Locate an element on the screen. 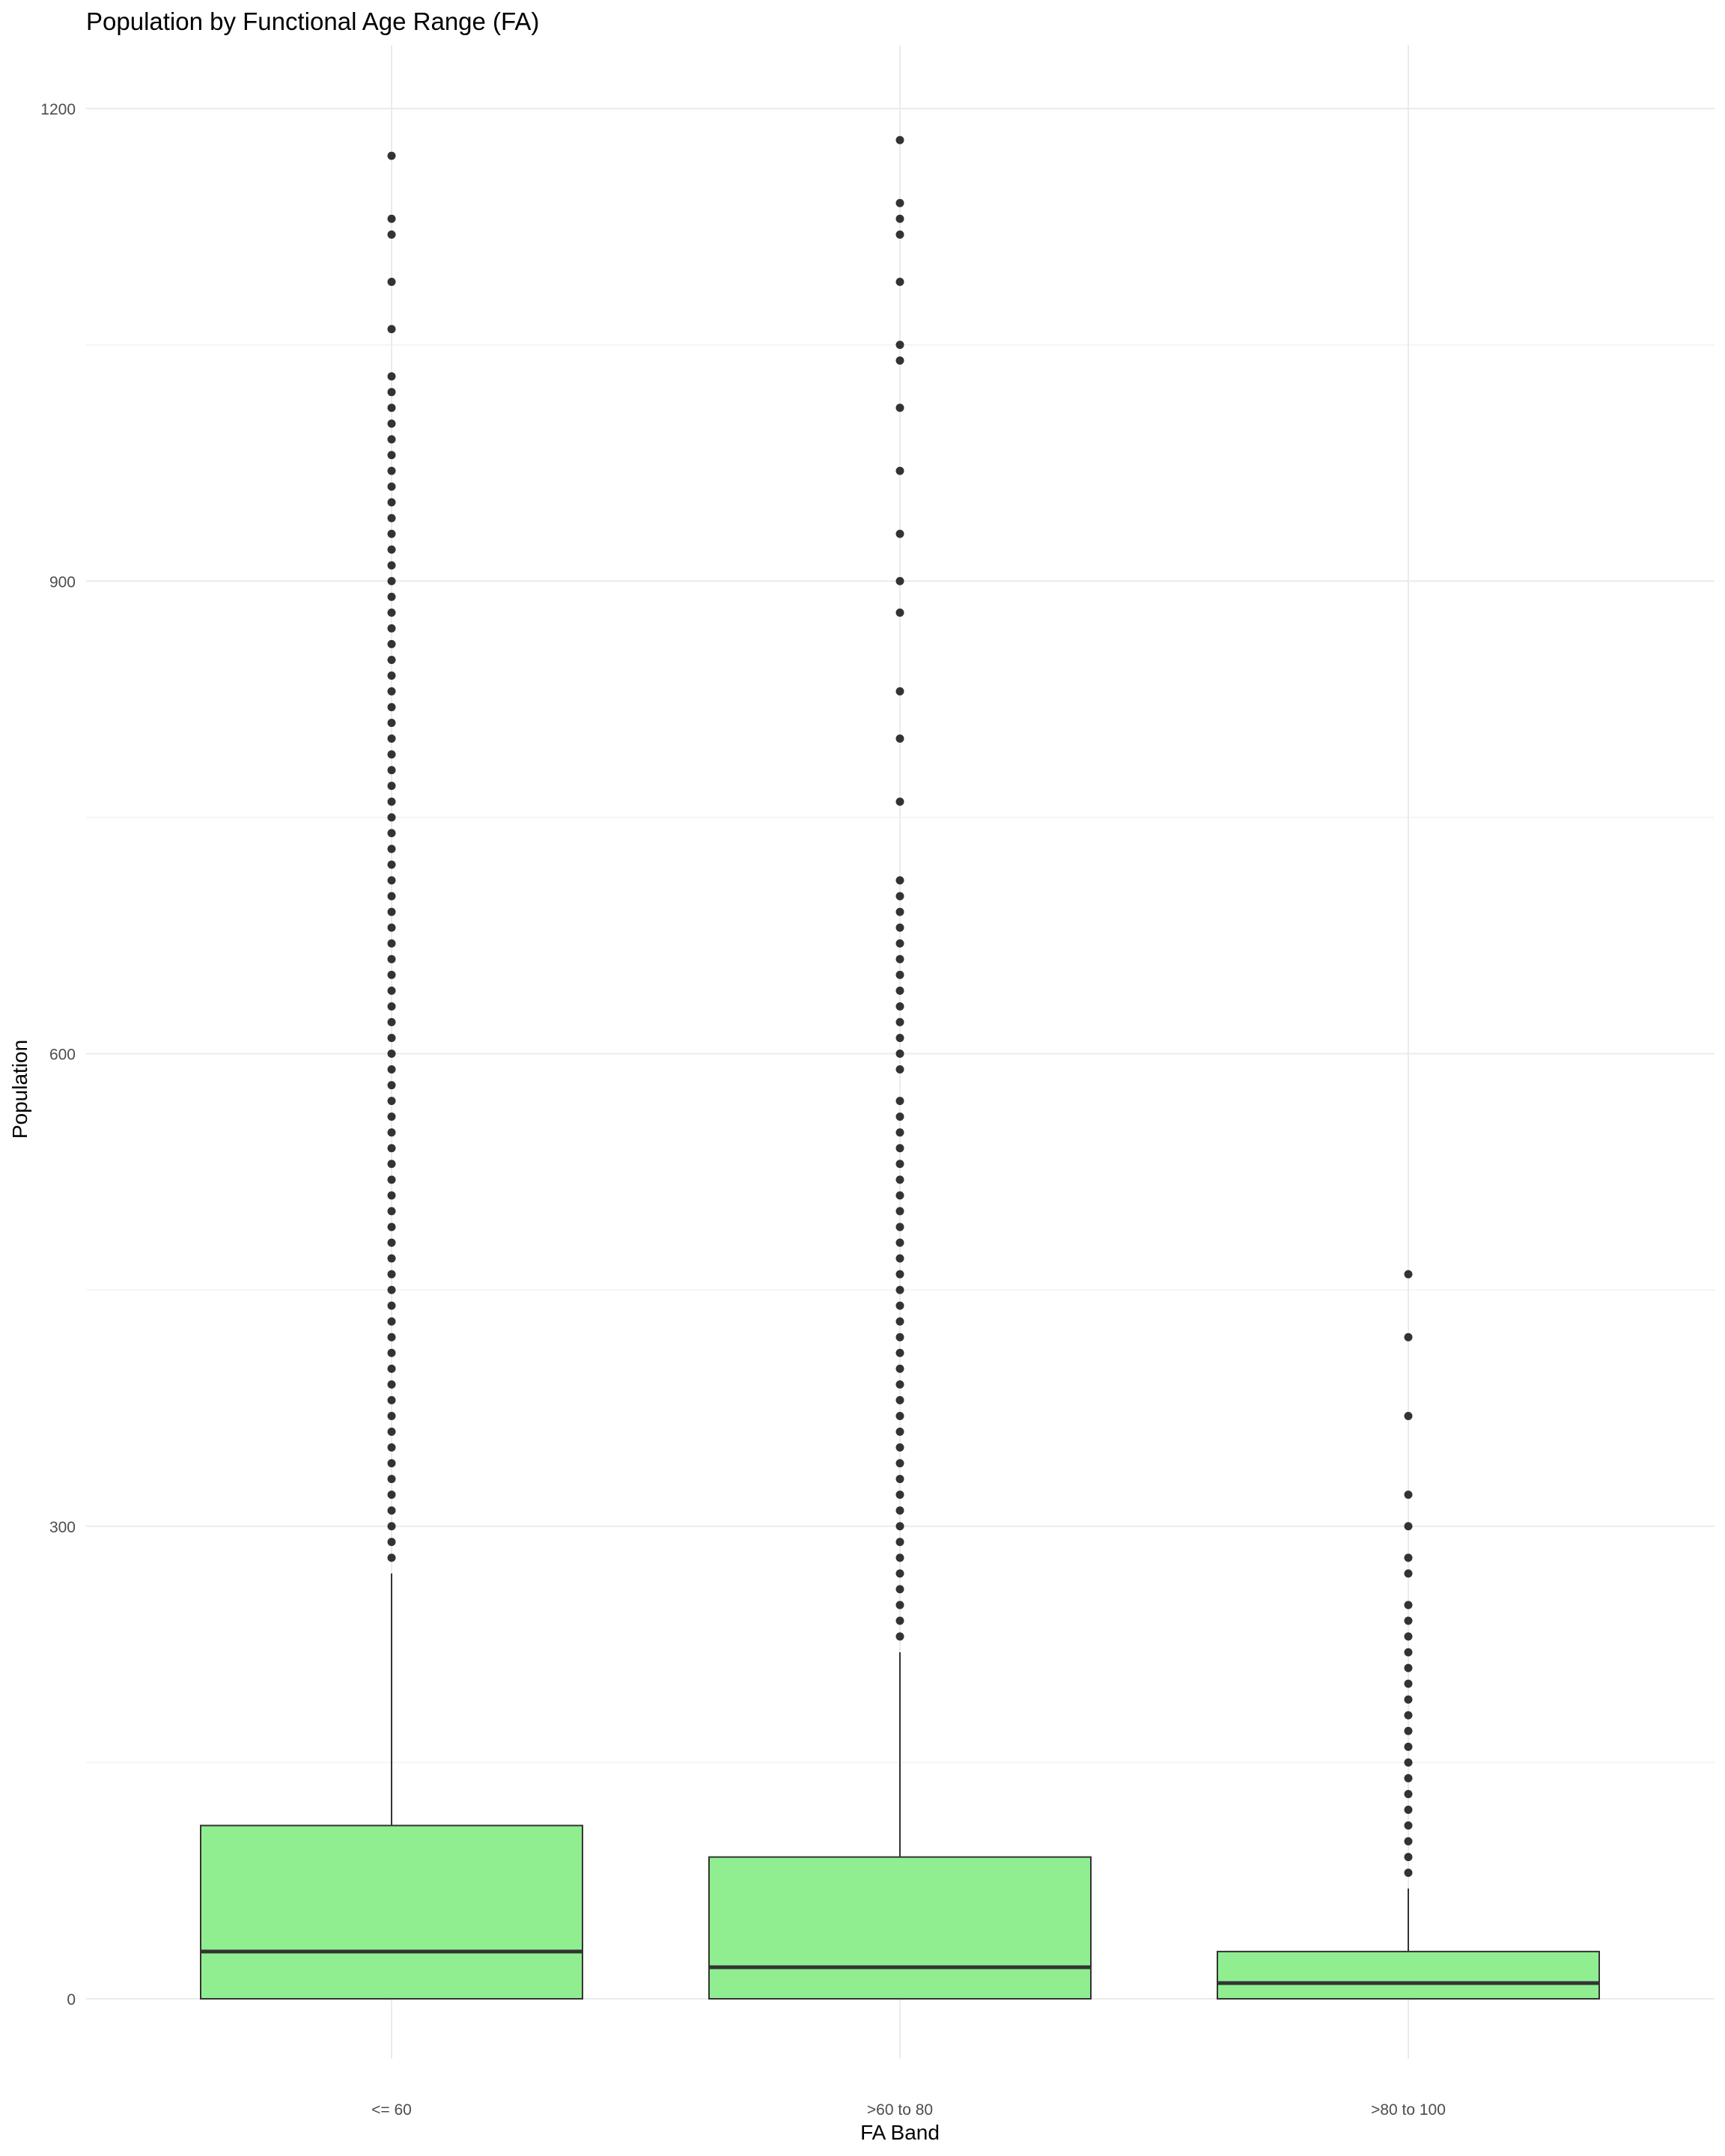 This screenshot has width=1725, height=2156. y-tick-label: 300 is located at coordinates (62, 1527).